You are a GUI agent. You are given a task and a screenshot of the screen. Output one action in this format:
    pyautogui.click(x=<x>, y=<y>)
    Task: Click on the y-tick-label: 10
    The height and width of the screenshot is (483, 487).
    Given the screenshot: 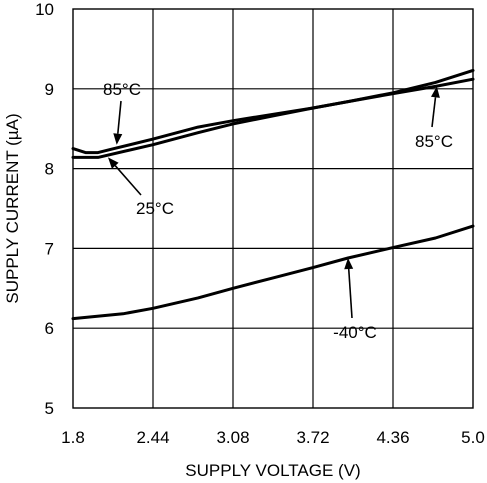 What is the action you would take?
    pyautogui.click(x=44, y=9)
    